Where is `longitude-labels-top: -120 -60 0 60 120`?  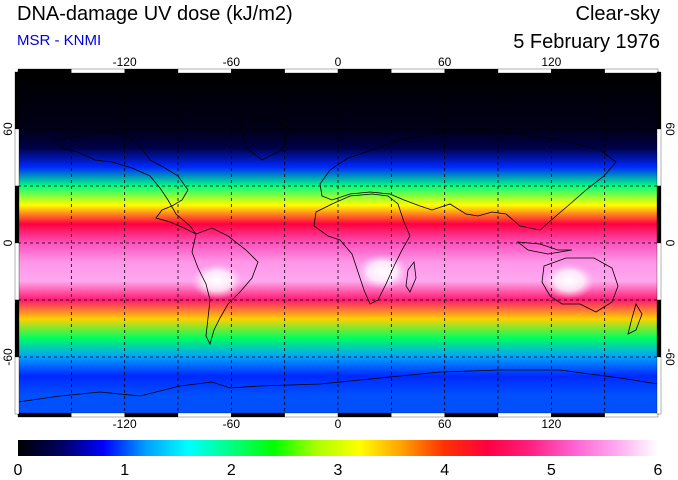
longitude-labels-top: -120 -60 0 60 120 is located at coordinates (337, 62).